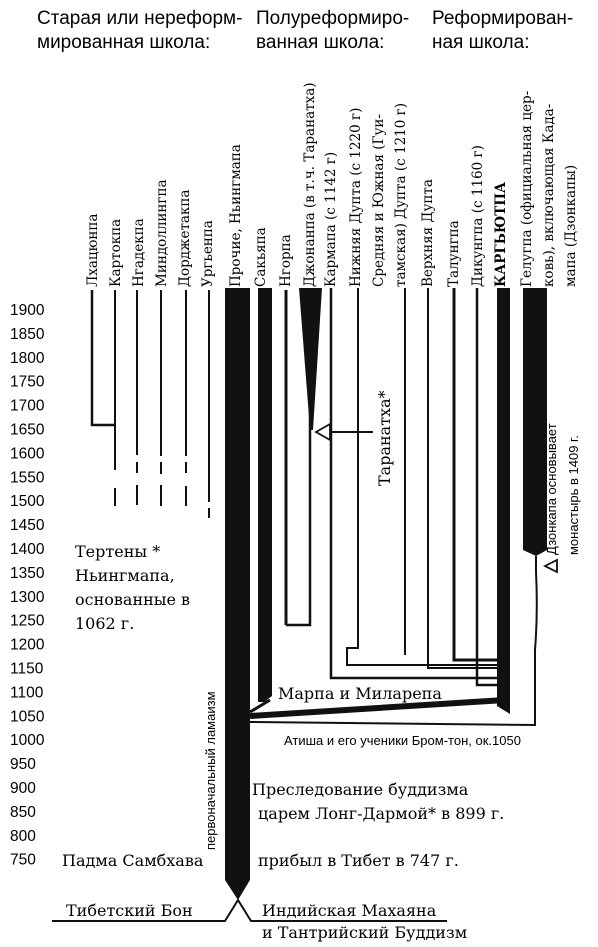 The image size is (598, 947). I want to click on note-mahayana-2: и Тантрийский Буддизм, so click(364, 932).